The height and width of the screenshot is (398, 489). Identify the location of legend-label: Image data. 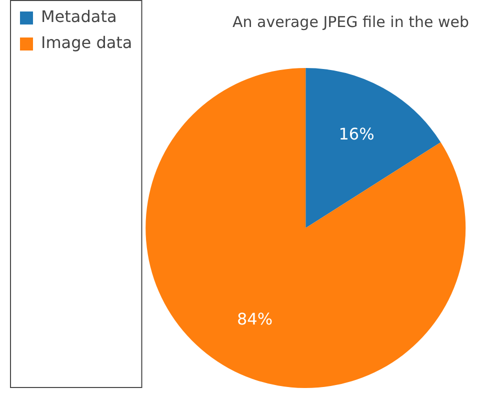
(86, 42).